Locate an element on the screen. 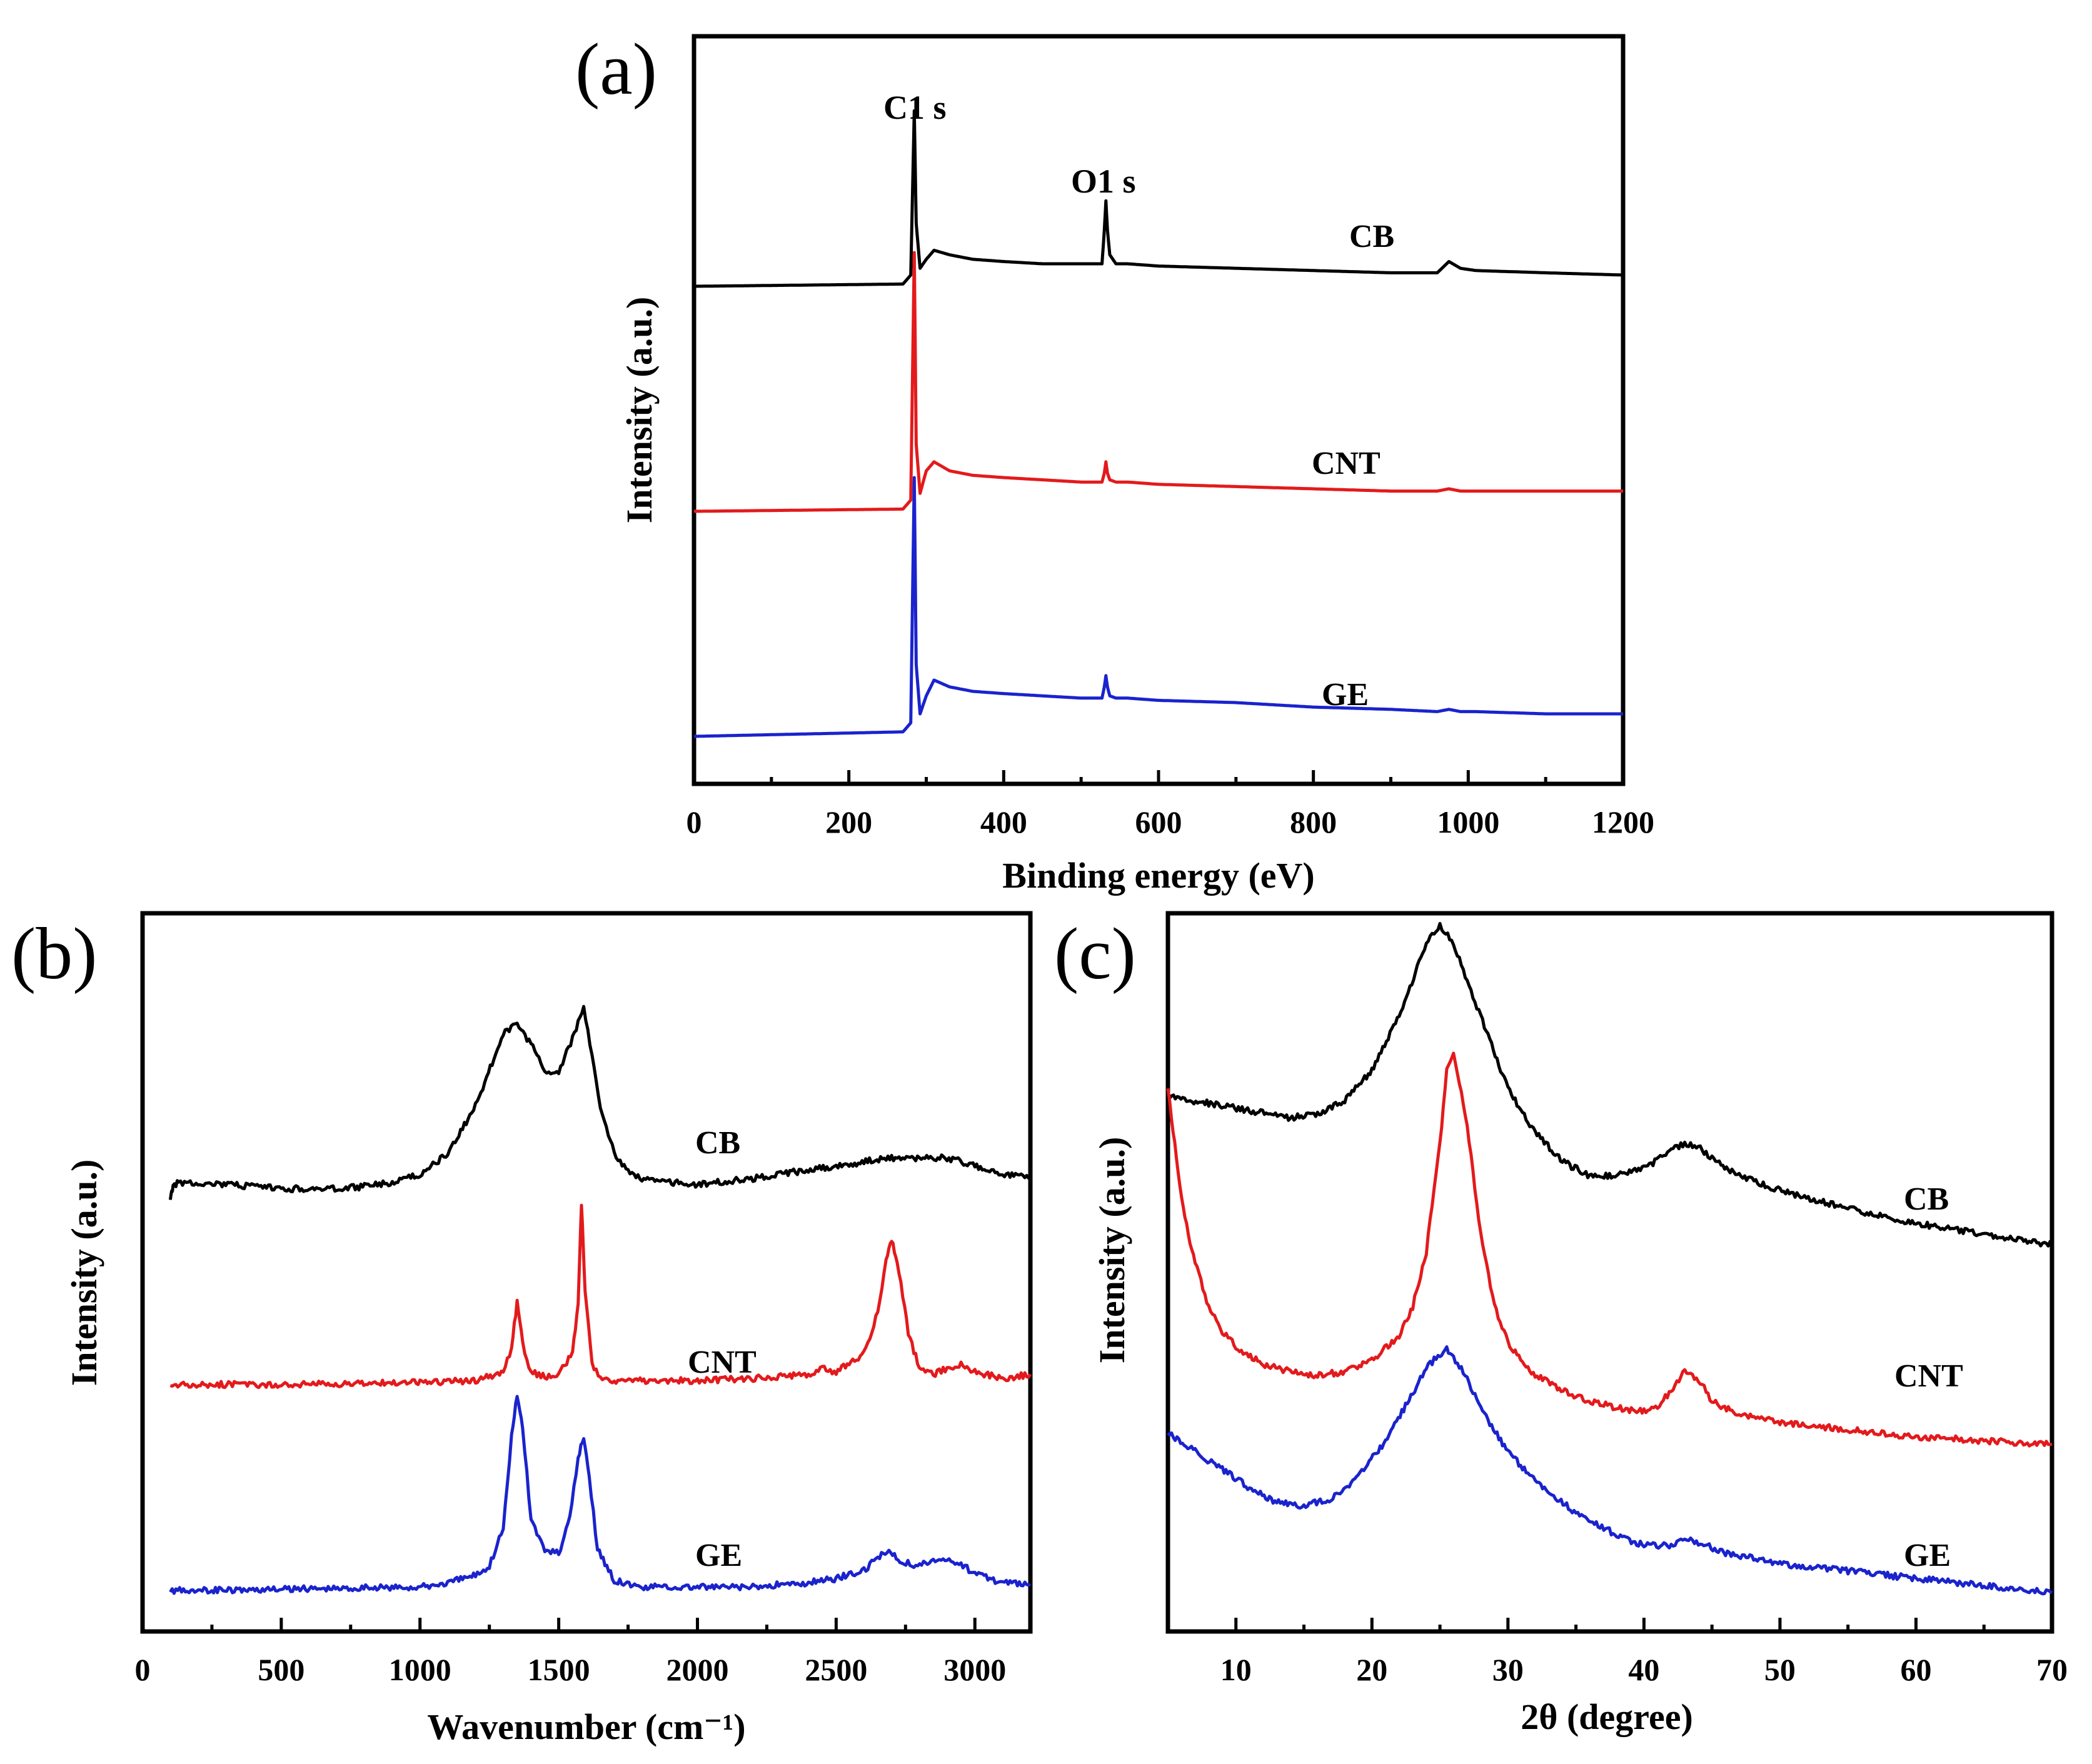 The height and width of the screenshot is (1764, 2092). panel-c-series-labels: CB CNT GE is located at coordinates (1929, 1377).